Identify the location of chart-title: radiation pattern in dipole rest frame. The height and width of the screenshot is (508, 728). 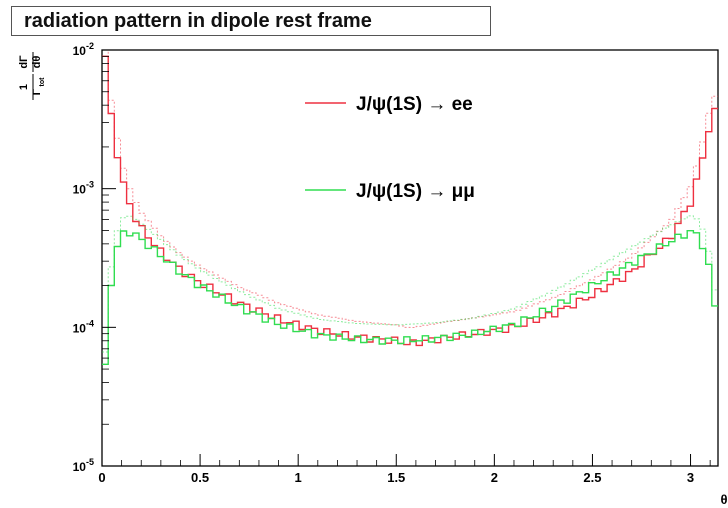
(198, 20).